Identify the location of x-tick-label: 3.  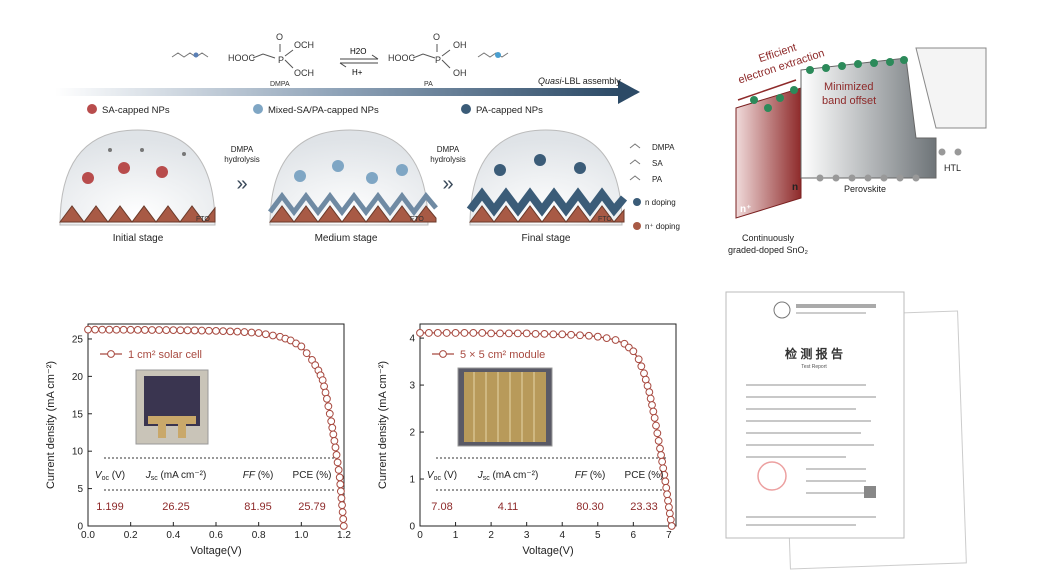
(527, 535).